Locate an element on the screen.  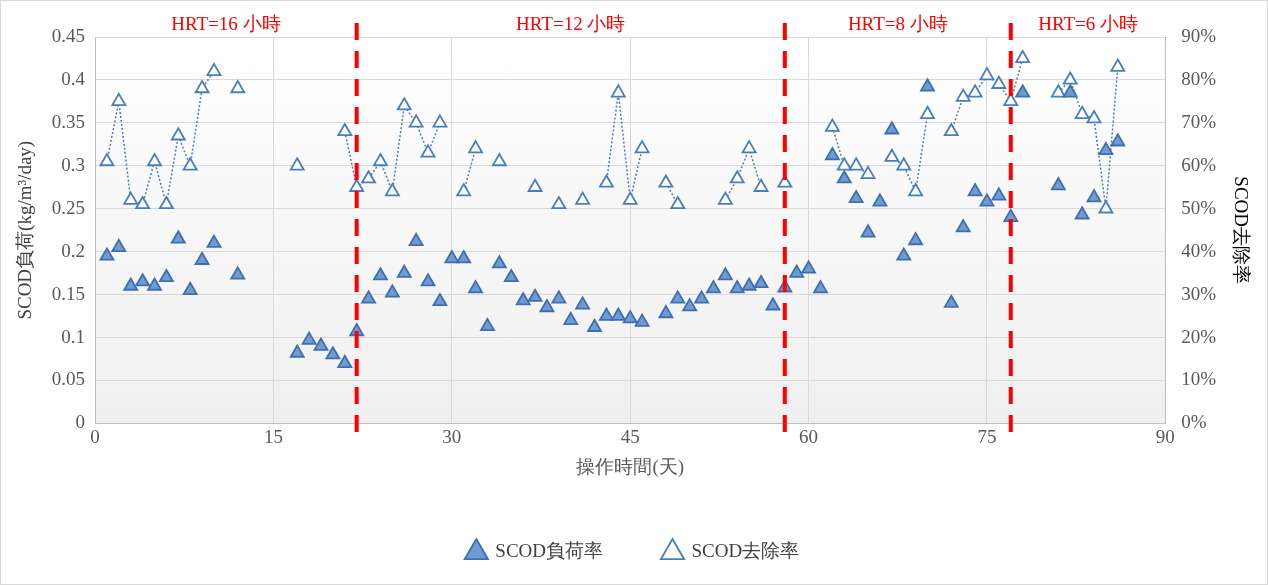
y2-tick-label: 90% is located at coordinates (1199, 35).